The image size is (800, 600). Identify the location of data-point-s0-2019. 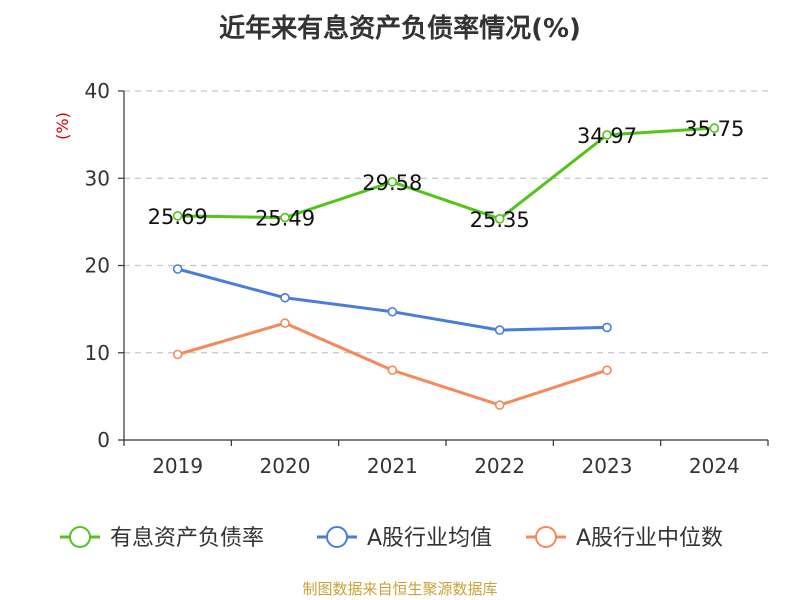
(177, 216).